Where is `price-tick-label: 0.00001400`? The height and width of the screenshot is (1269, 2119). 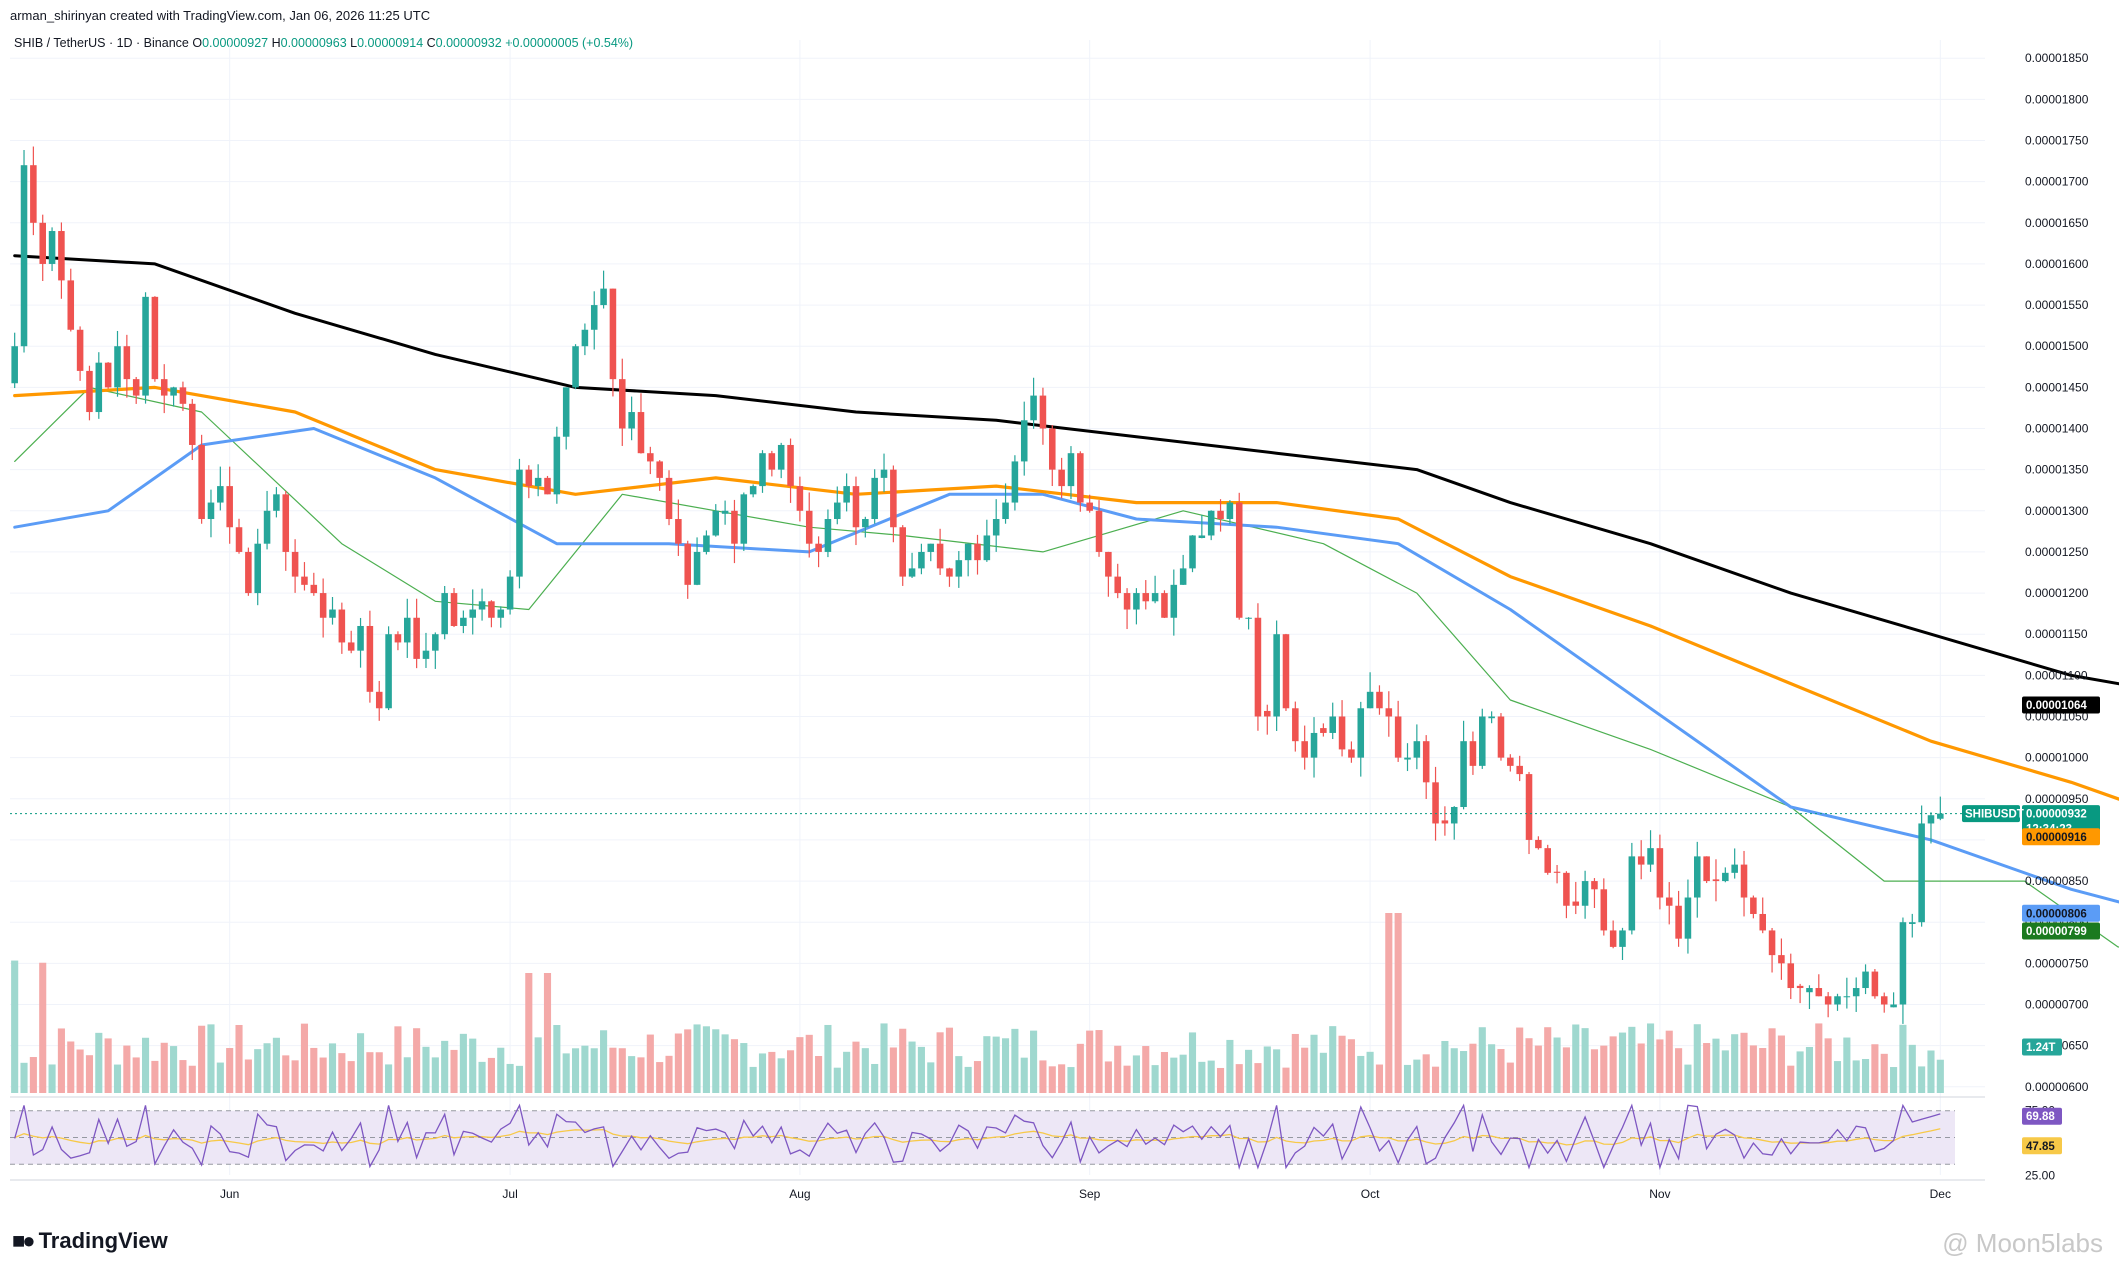
price-tick-label: 0.00001400 is located at coordinates (2057, 429).